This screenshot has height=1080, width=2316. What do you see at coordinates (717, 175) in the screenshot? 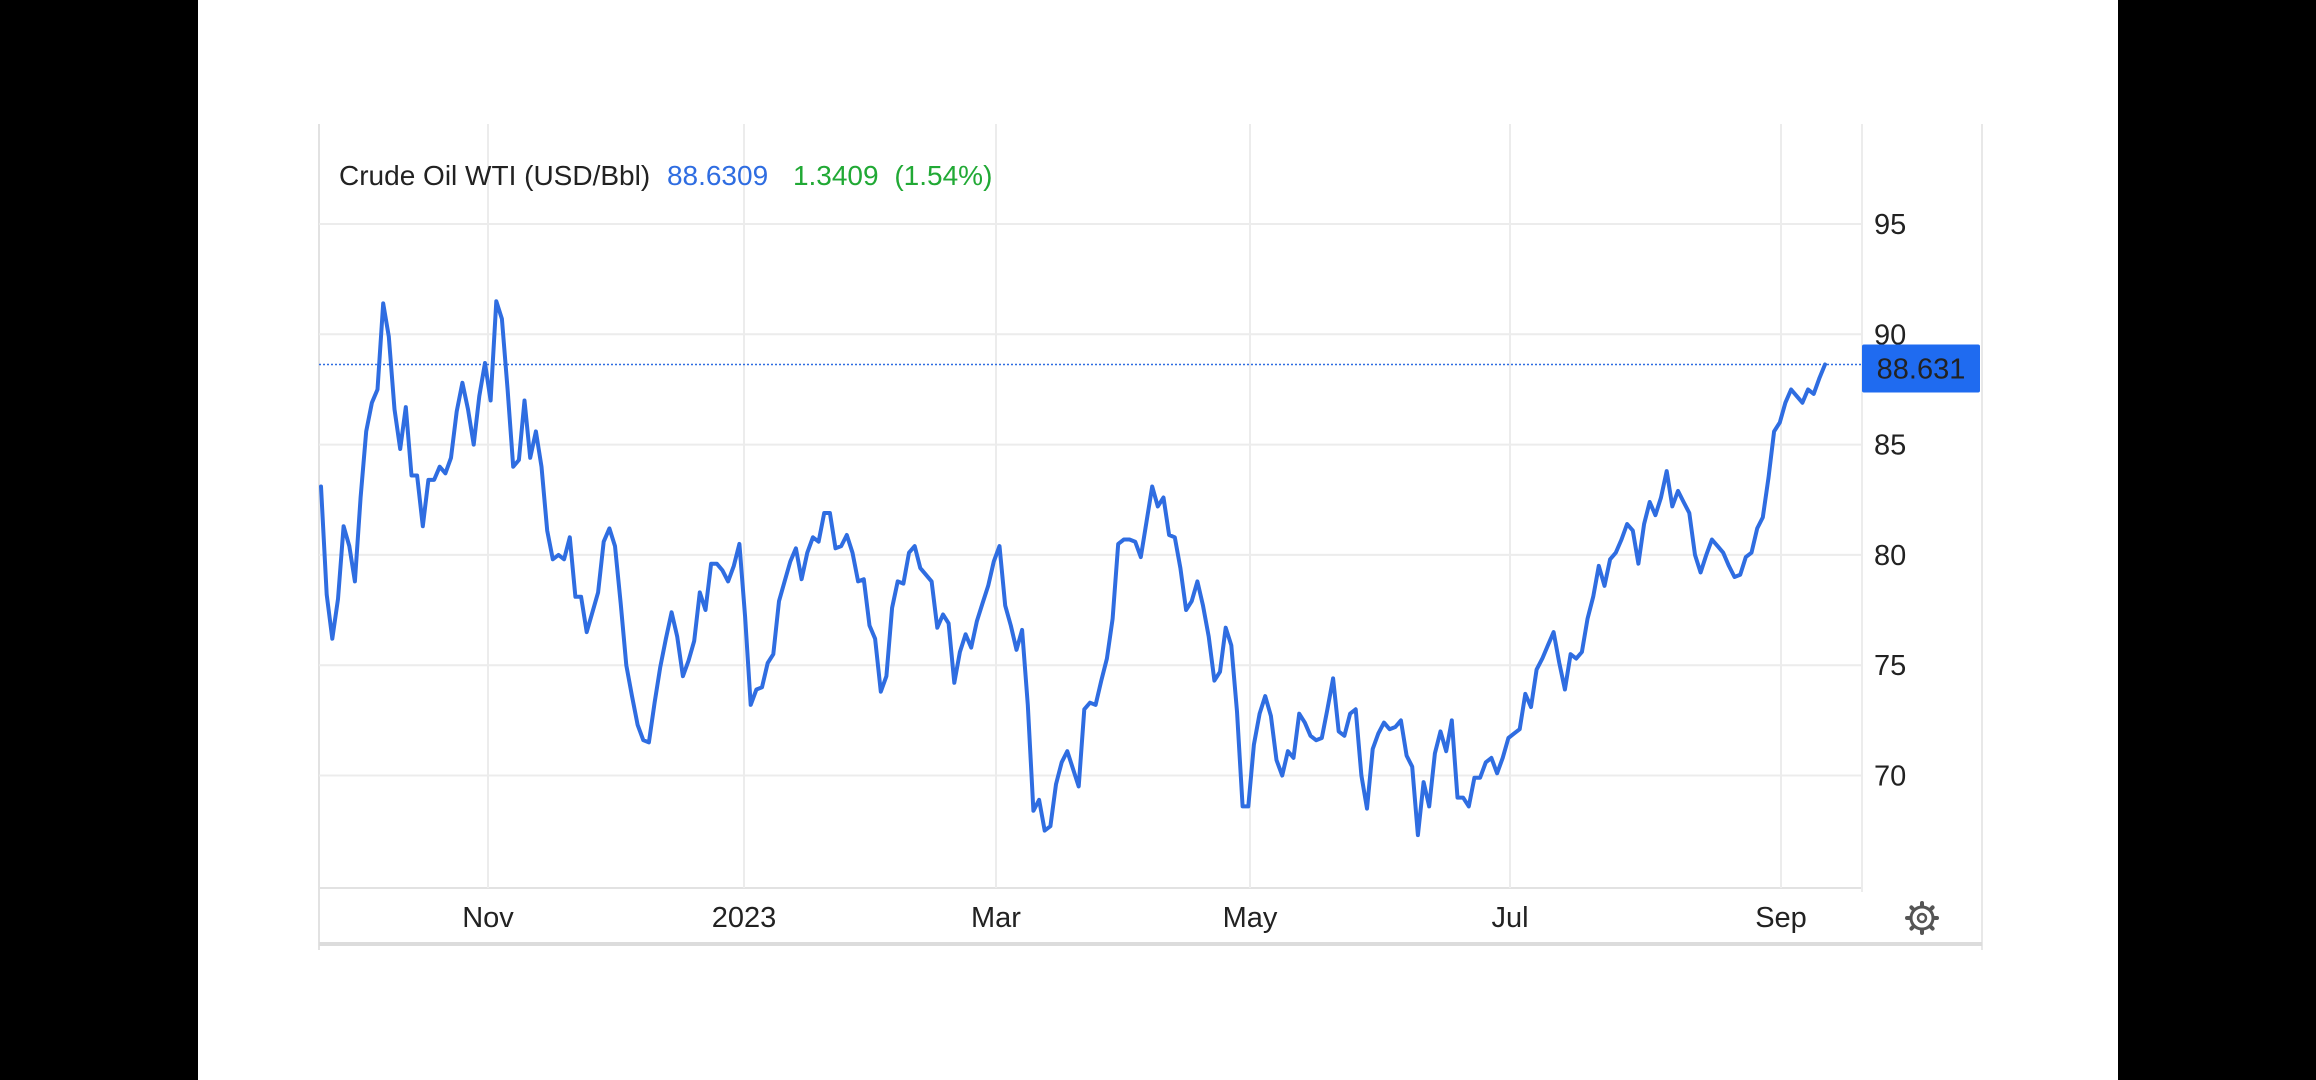
I see `legend-last-value: 88.6309` at bounding box center [717, 175].